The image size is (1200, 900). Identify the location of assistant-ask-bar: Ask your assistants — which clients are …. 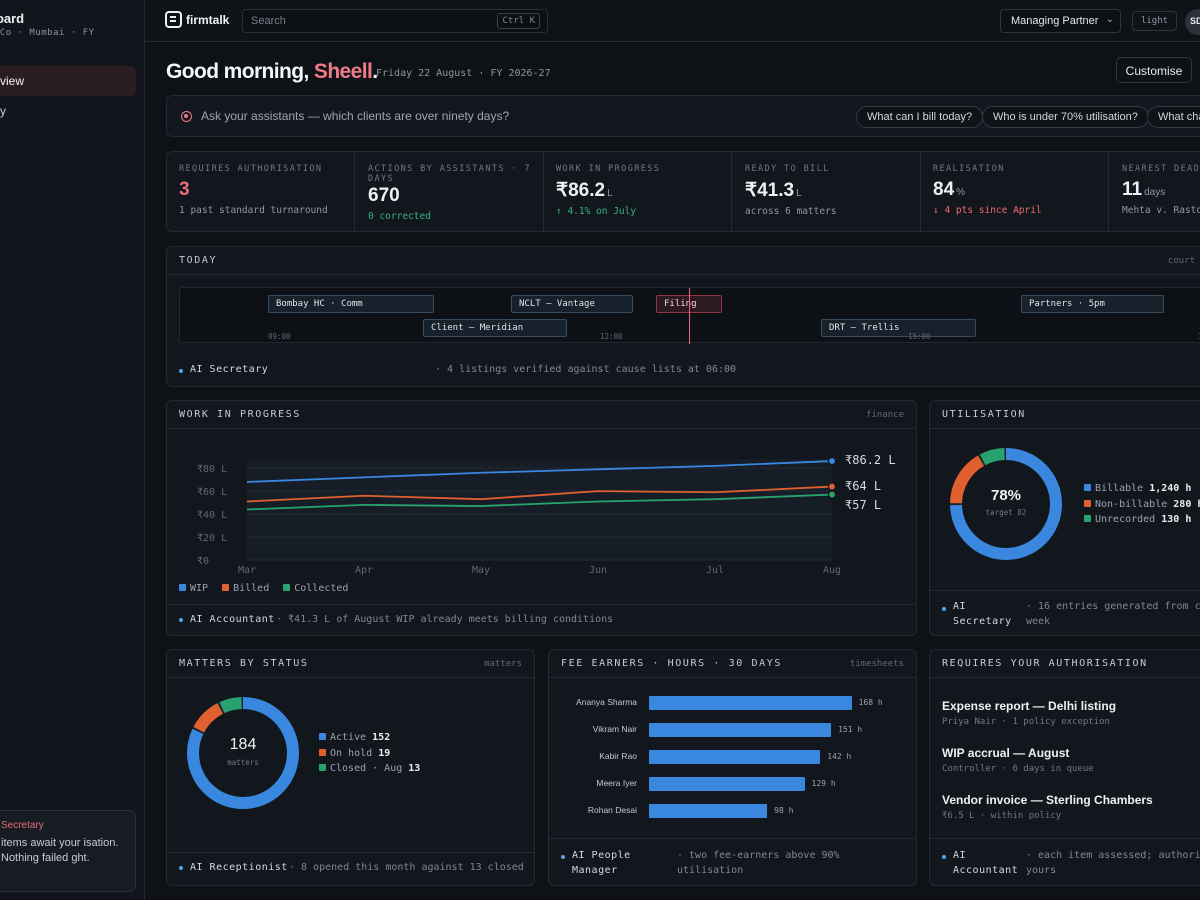
(683, 116).